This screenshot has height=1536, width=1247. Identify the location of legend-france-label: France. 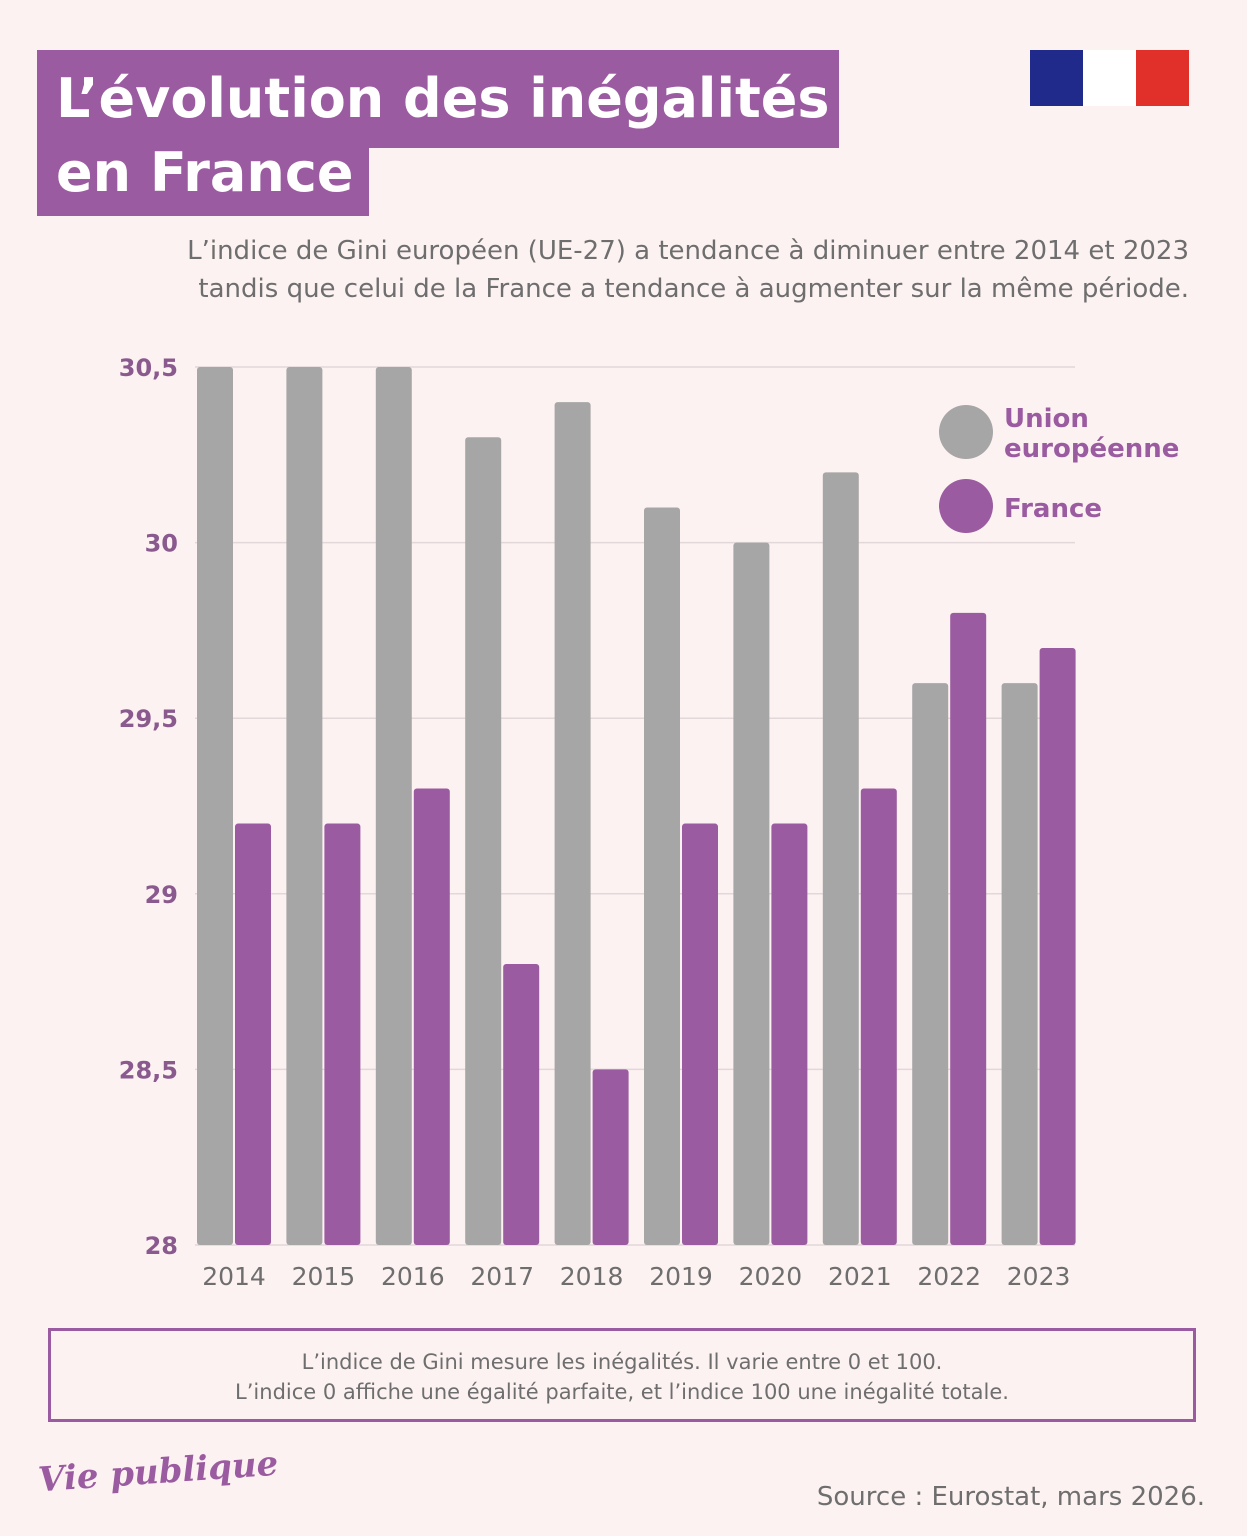
(1053, 509).